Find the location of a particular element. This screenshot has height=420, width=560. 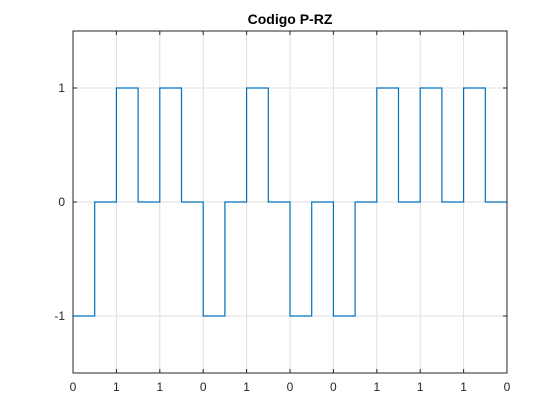

chart-title: Codigo P-RZ is located at coordinates (290, 19).